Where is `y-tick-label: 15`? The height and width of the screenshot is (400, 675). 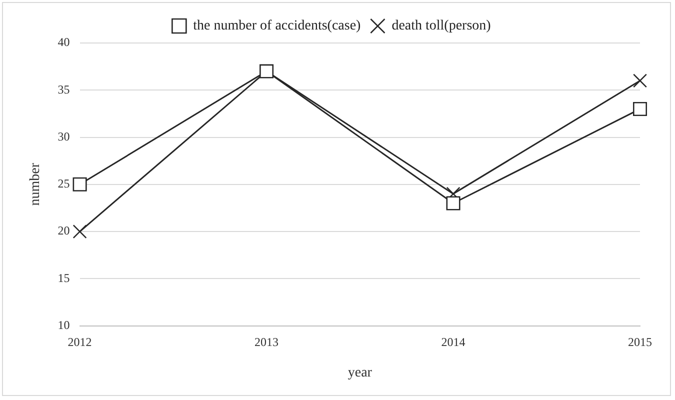 y-tick-label: 15 is located at coordinates (64, 277).